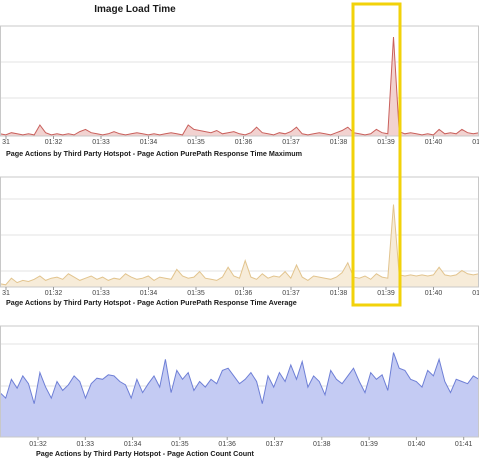 This screenshot has height=458, width=479. Describe the element at coordinates (376, 154) in the screenshot. I see `highlight-box` at that location.